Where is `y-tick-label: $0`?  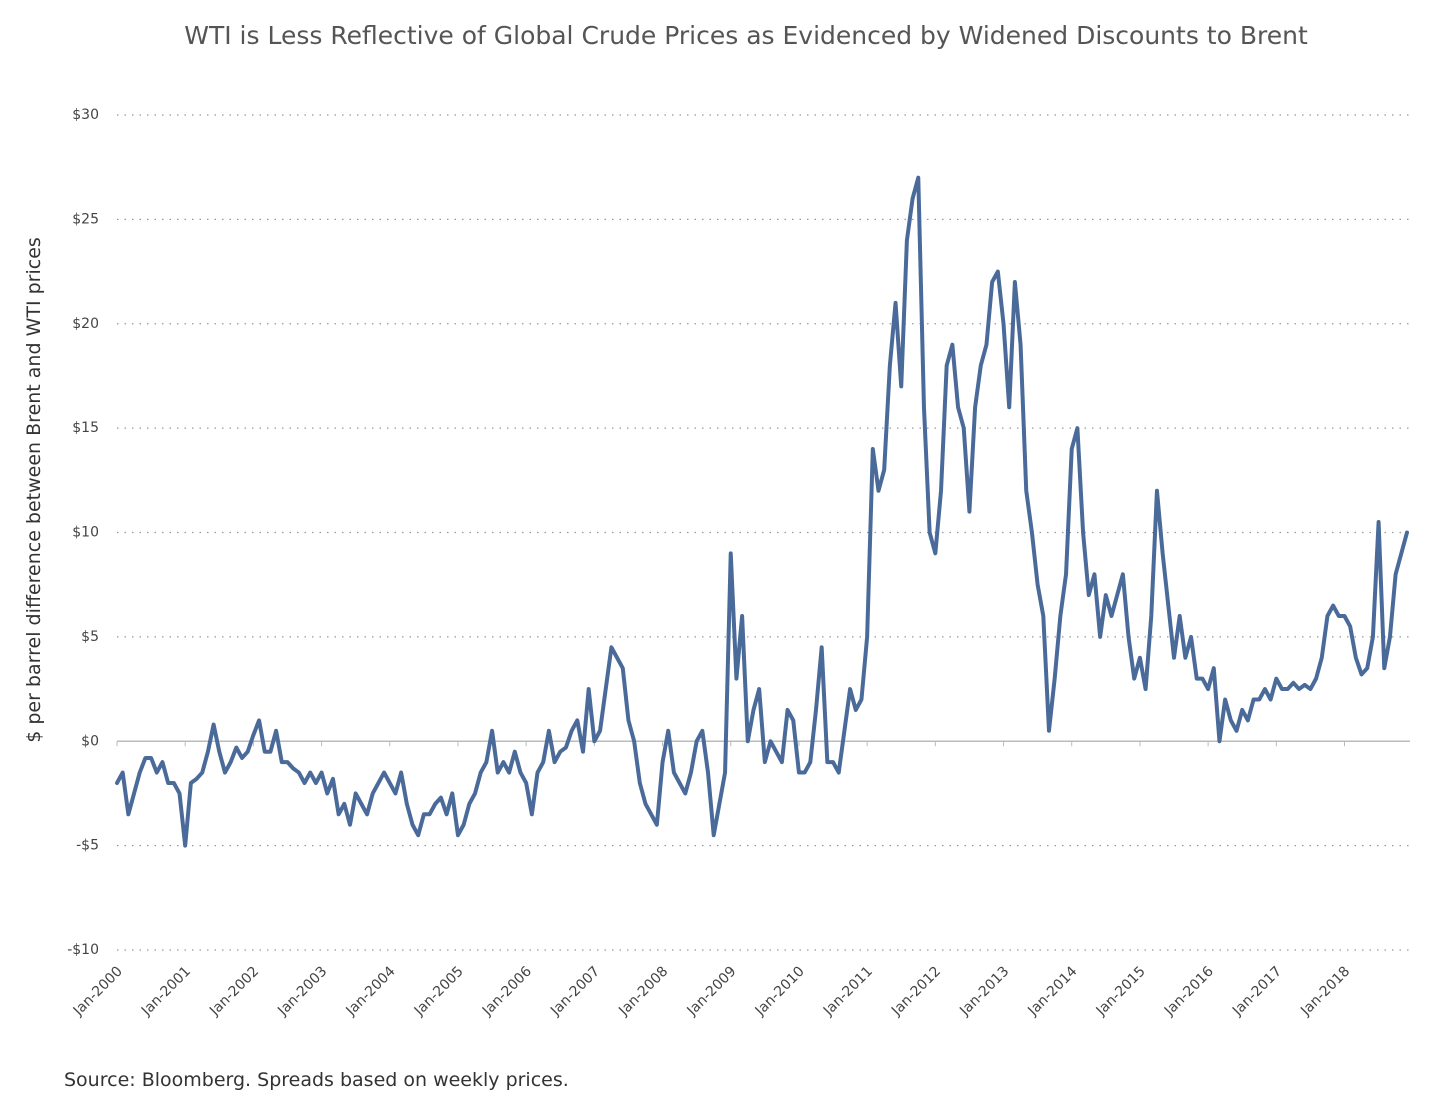 y-tick-label: $0 is located at coordinates (90, 741).